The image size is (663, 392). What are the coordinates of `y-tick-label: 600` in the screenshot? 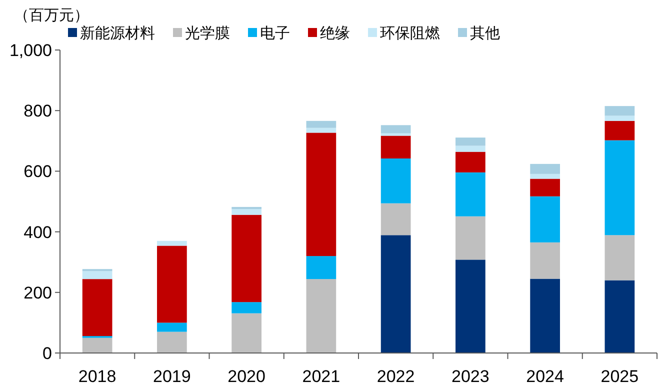 It's located at (38, 172).